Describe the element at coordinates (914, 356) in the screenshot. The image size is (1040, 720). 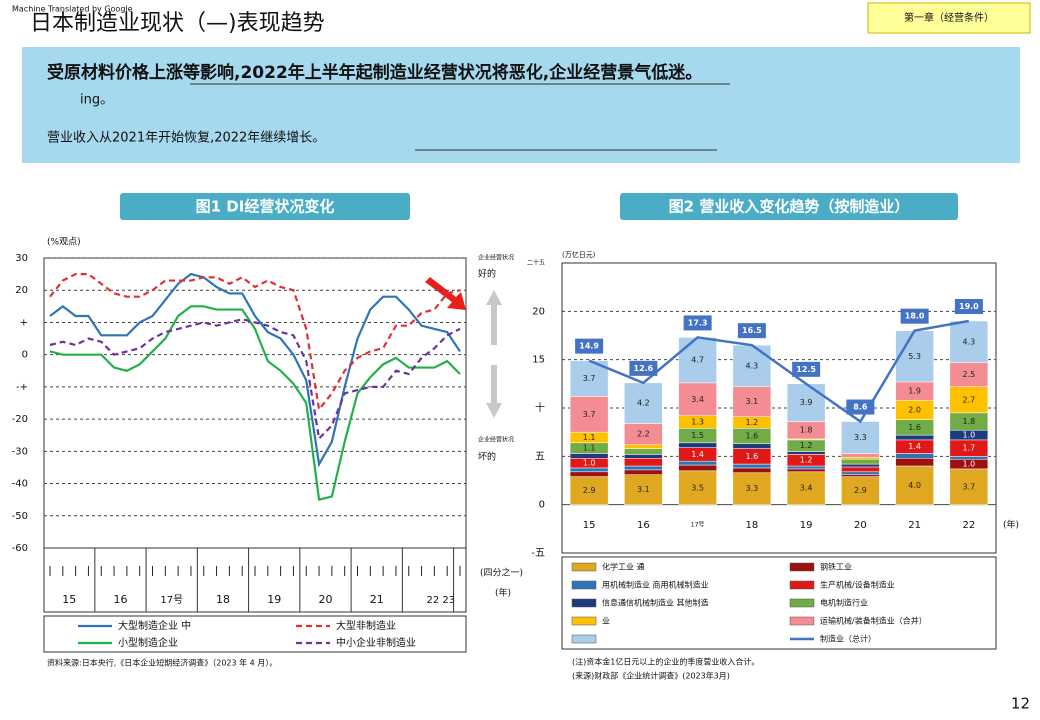
I see `data-label: 5.3` at that location.